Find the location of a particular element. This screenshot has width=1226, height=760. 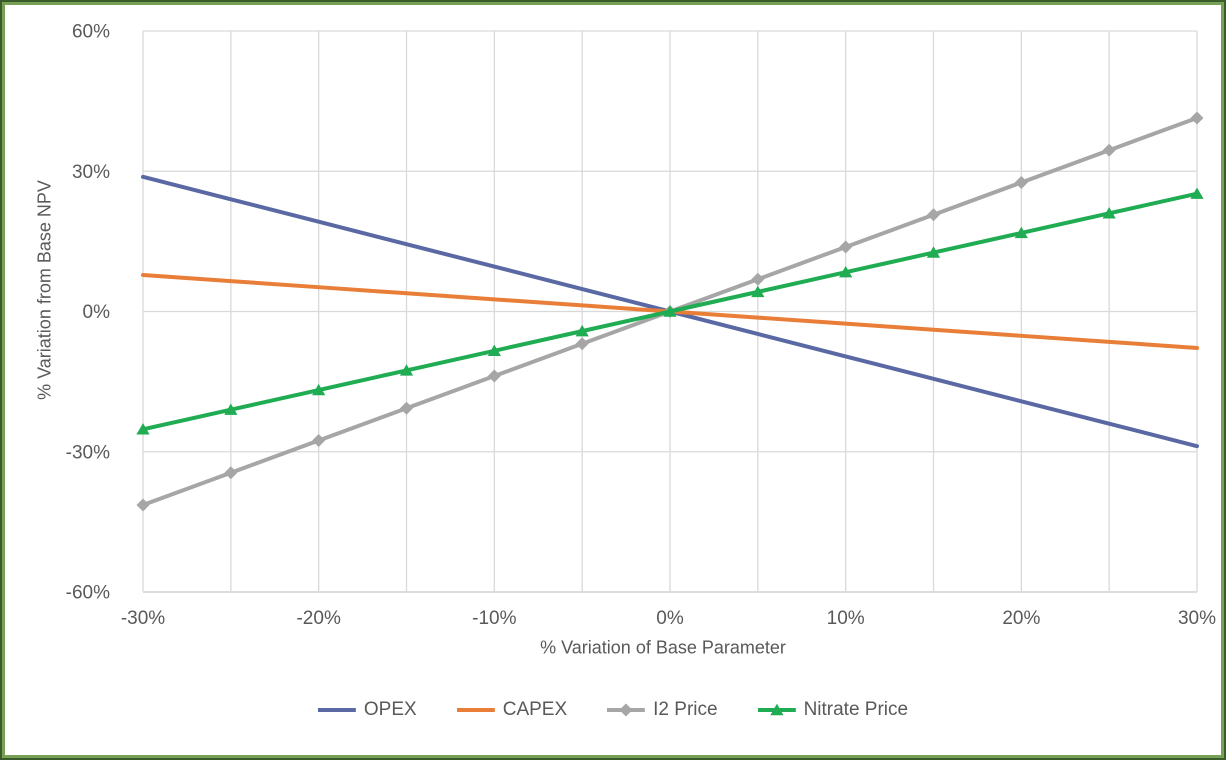

legend-key-triangle-icon is located at coordinates (776, 709).